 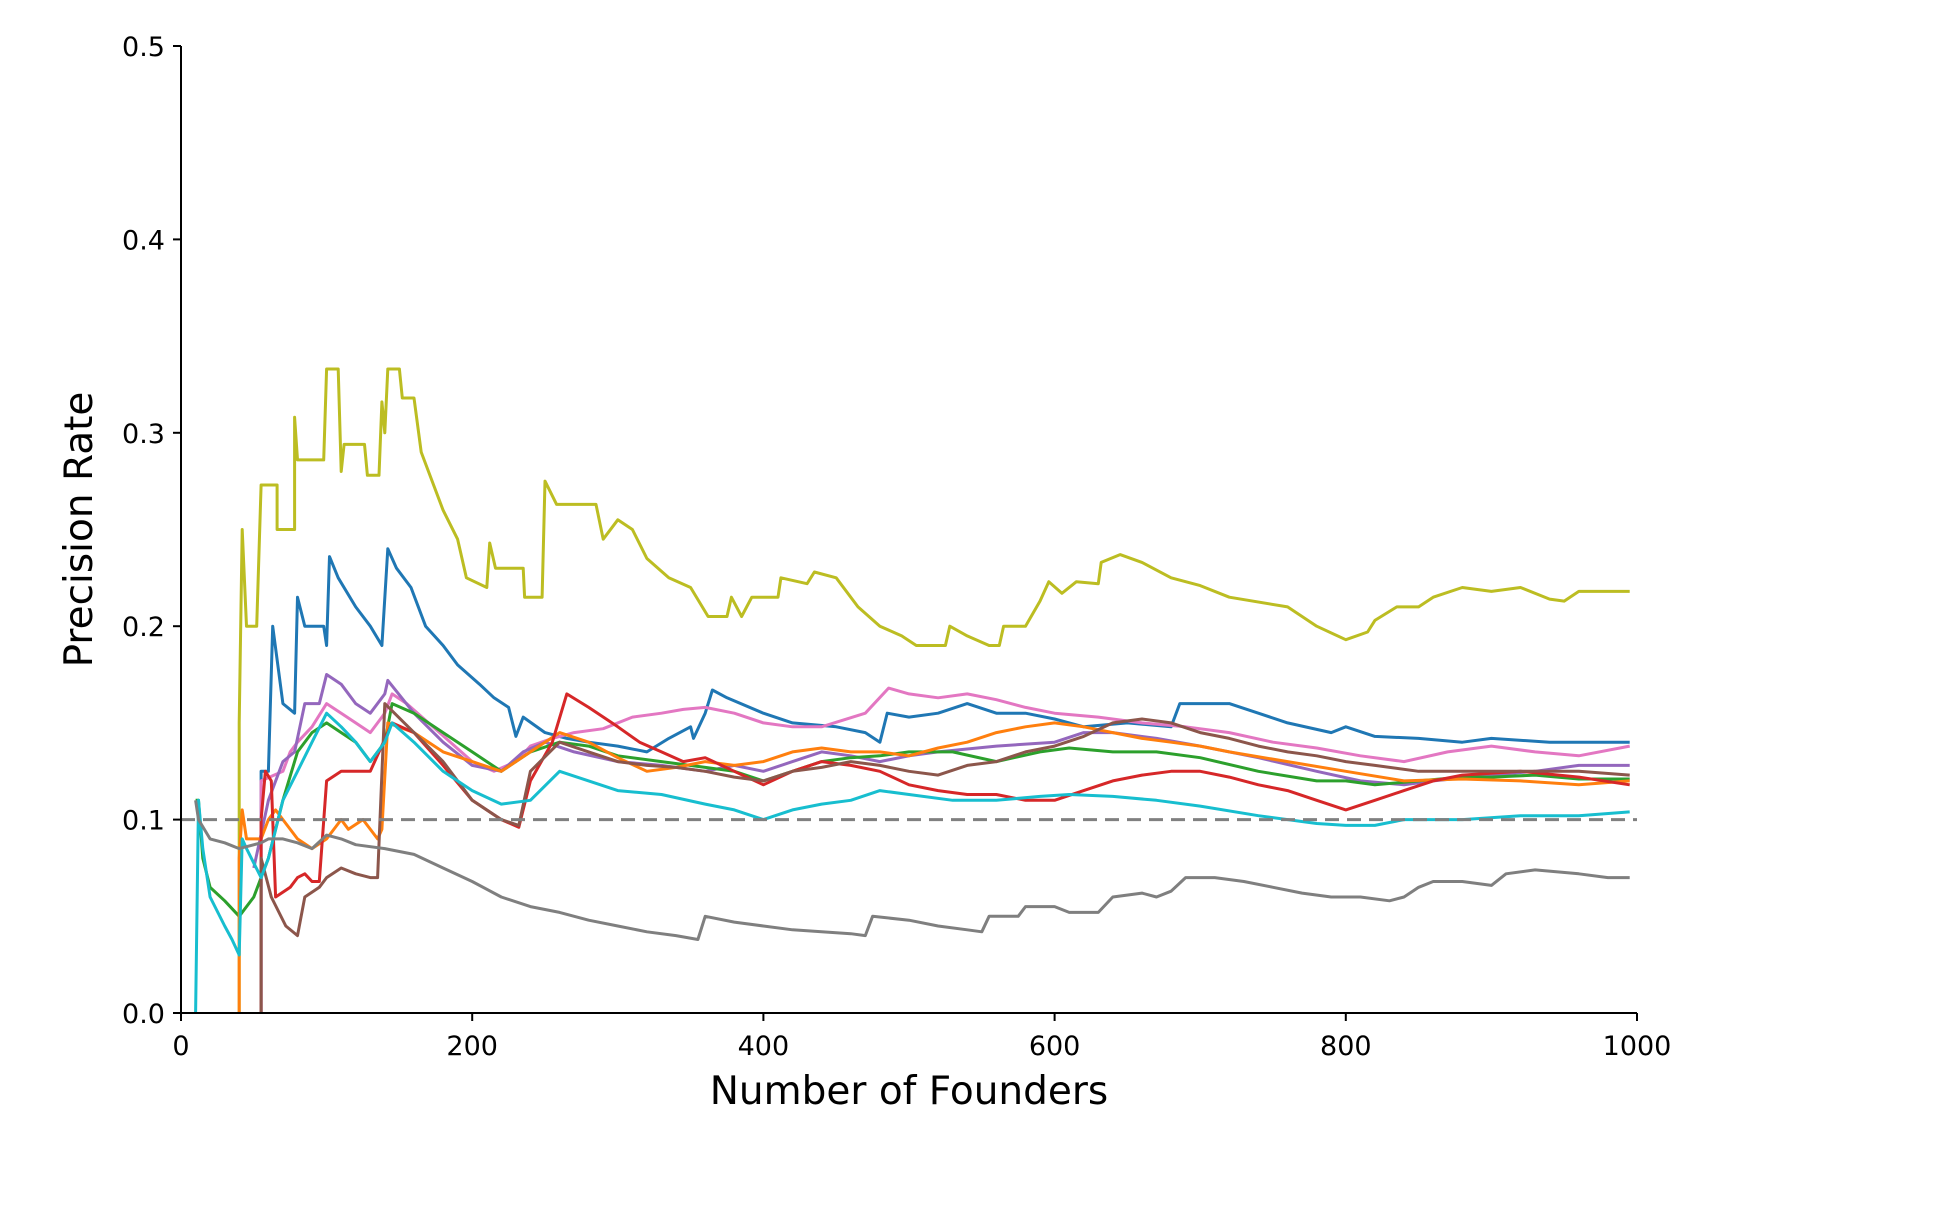 What do you see at coordinates (143, 240) in the screenshot?
I see `y-tick-label: 0.4` at bounding box center [143, 240].